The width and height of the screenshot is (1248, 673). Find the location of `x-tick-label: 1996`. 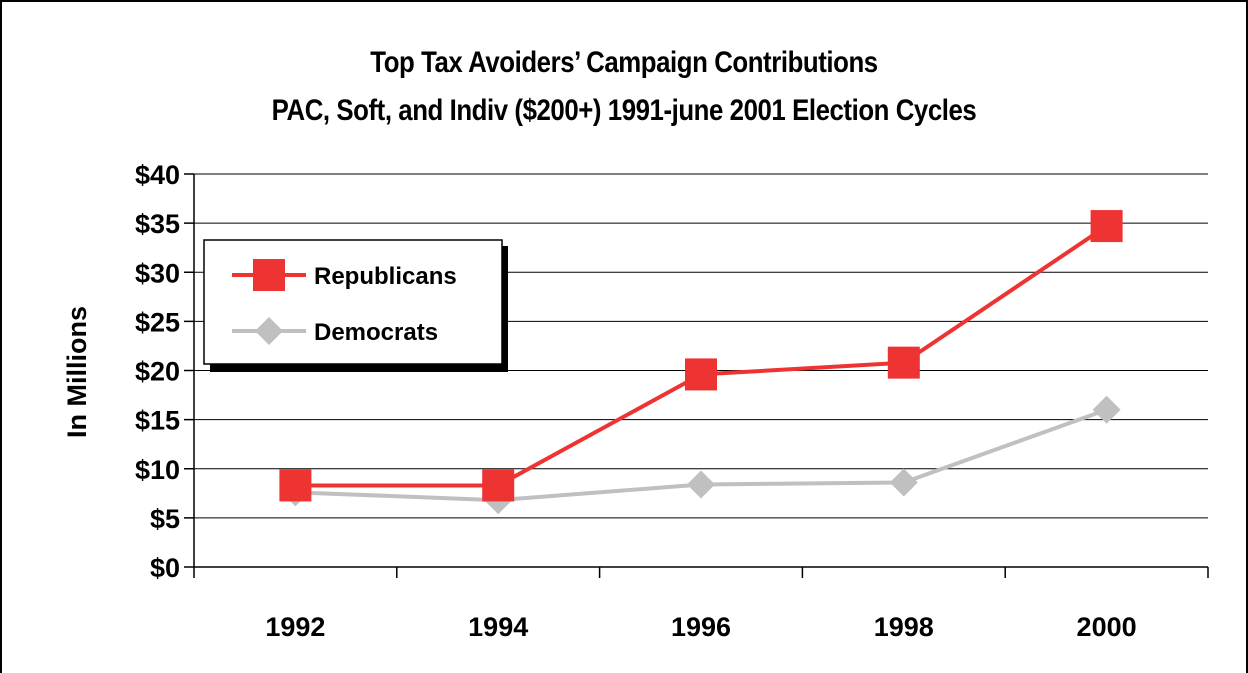

x-tick-label: 1996 is located at coordinates (701, 627).